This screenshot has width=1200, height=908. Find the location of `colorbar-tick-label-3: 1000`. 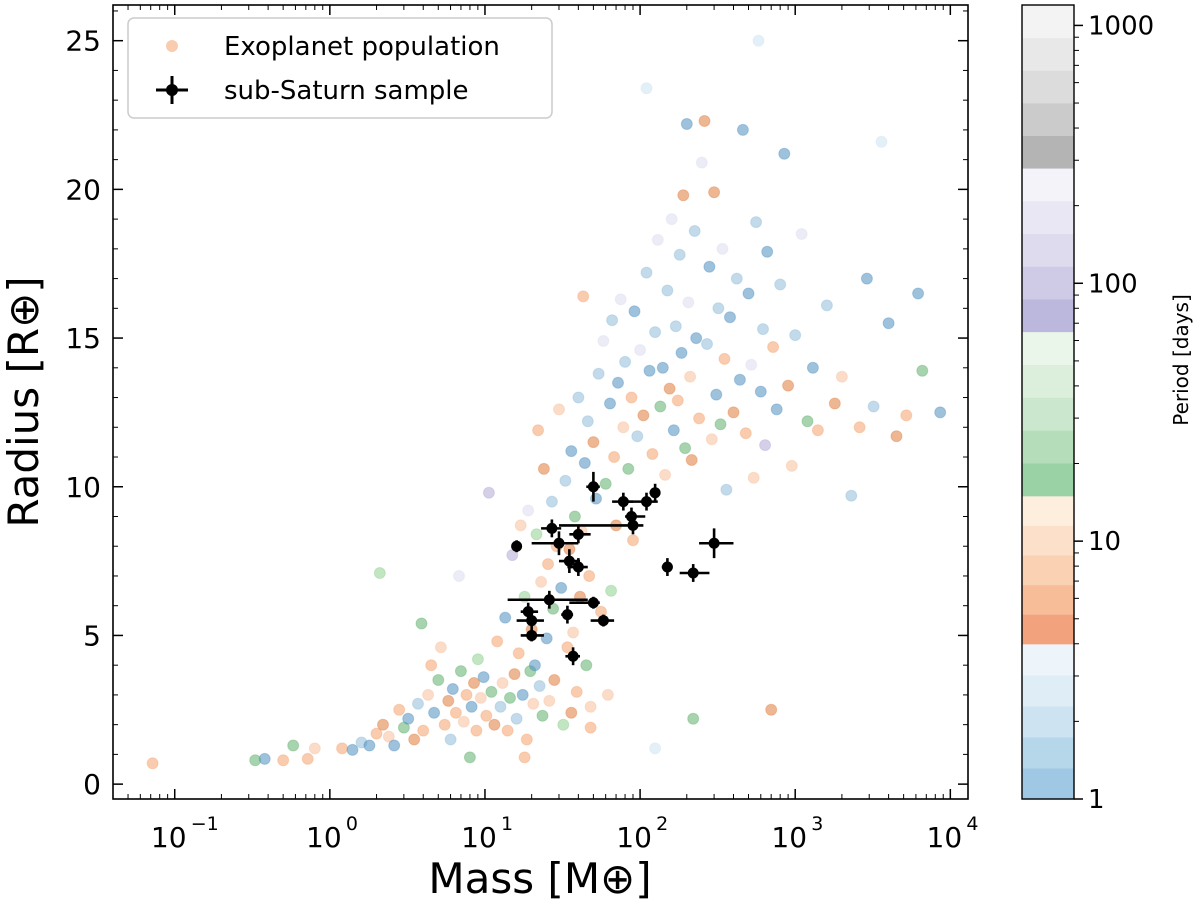

colorbar-tick-label-3: 1000 is located at coordinates (1121, 26).